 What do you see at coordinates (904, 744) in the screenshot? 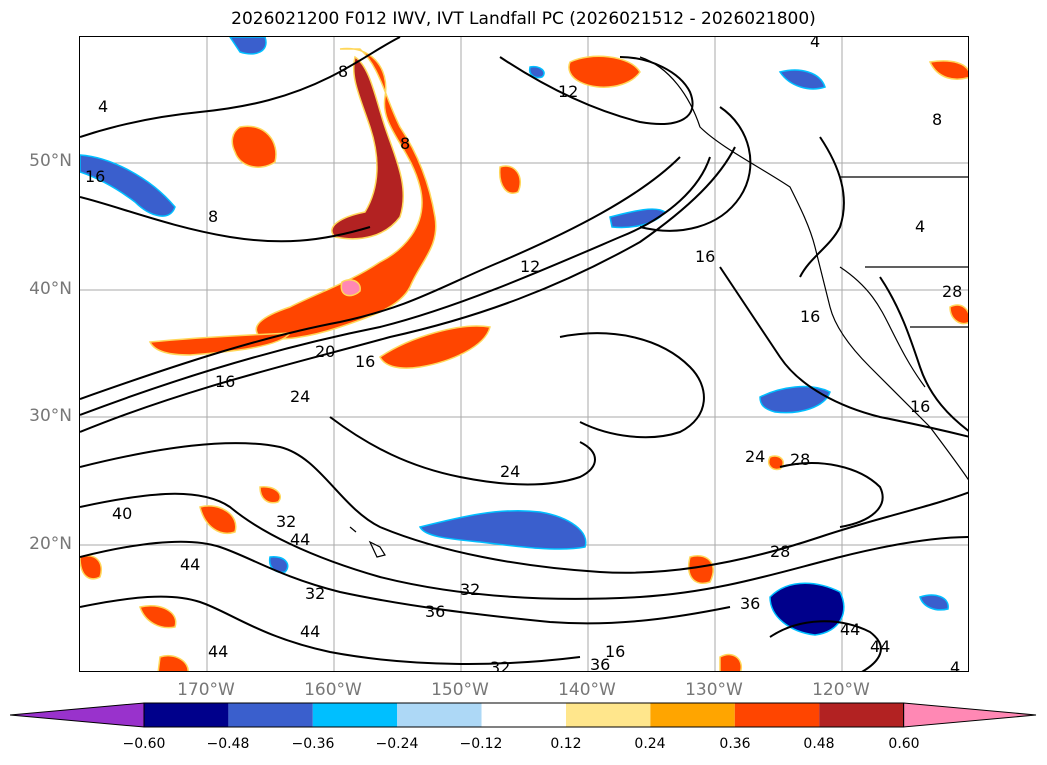
I see `colorbar-tick: 0.60` at bounding box center [904, 744].